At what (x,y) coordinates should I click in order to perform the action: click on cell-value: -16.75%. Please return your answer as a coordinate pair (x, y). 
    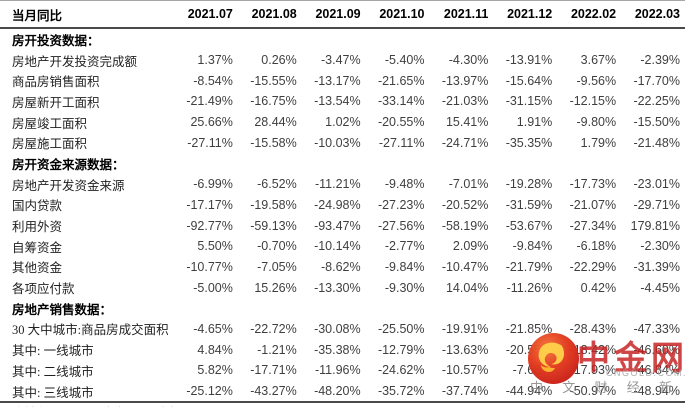
    Looking at the image, I should click on (273, 101).